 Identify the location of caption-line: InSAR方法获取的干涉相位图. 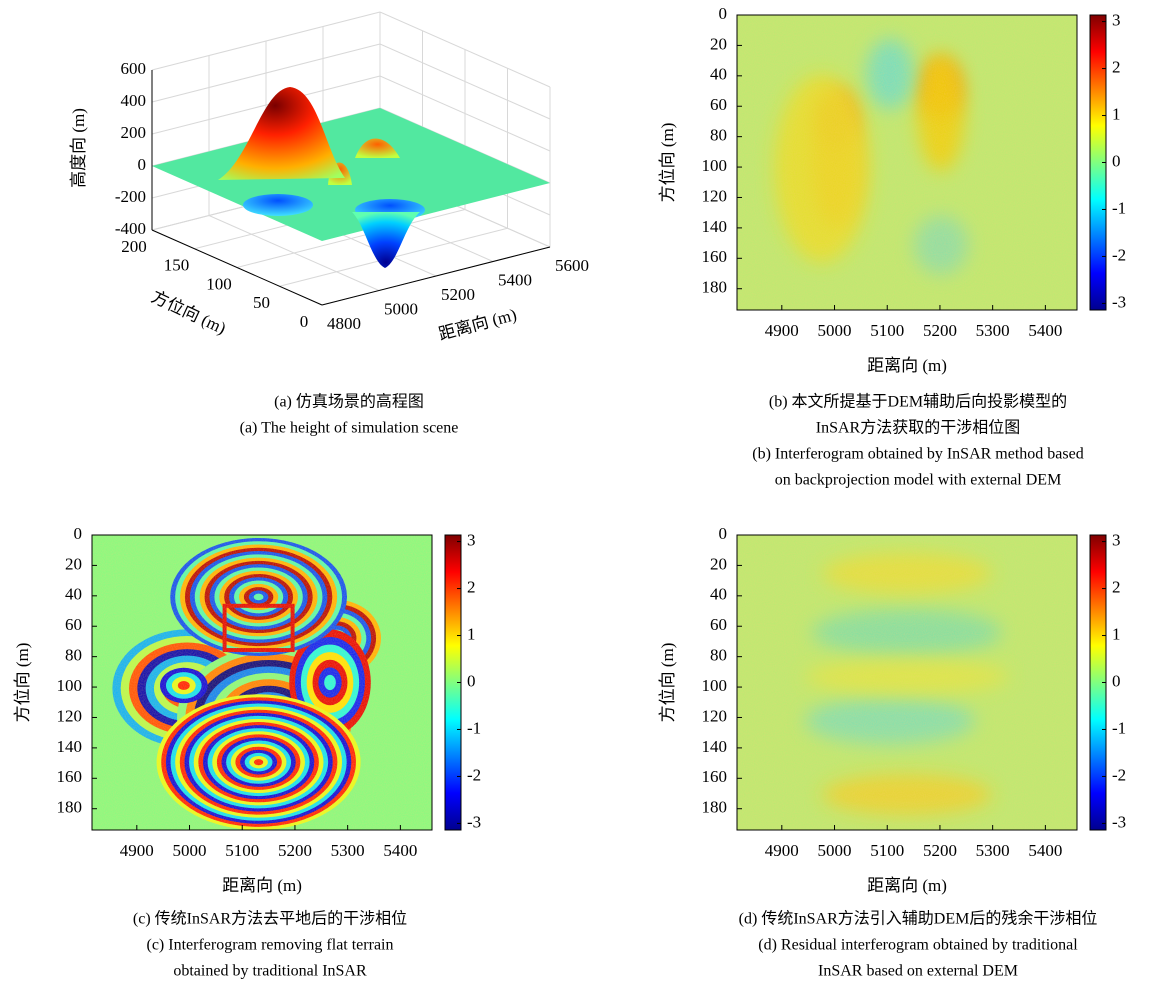
(918, 428).